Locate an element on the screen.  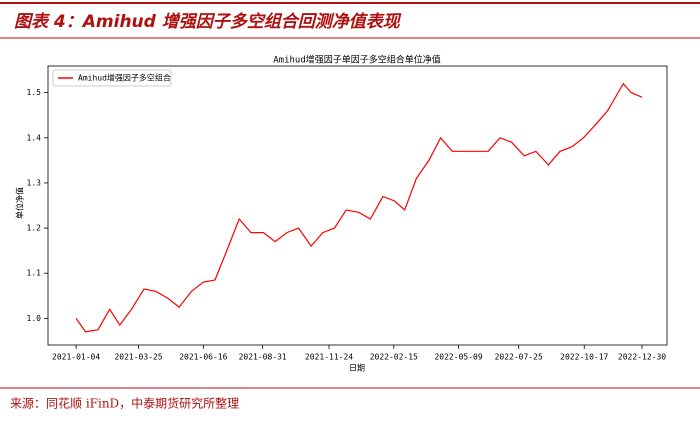
legend-label: Amihud增强因子多空组合 is located at coordinates (124, 78).